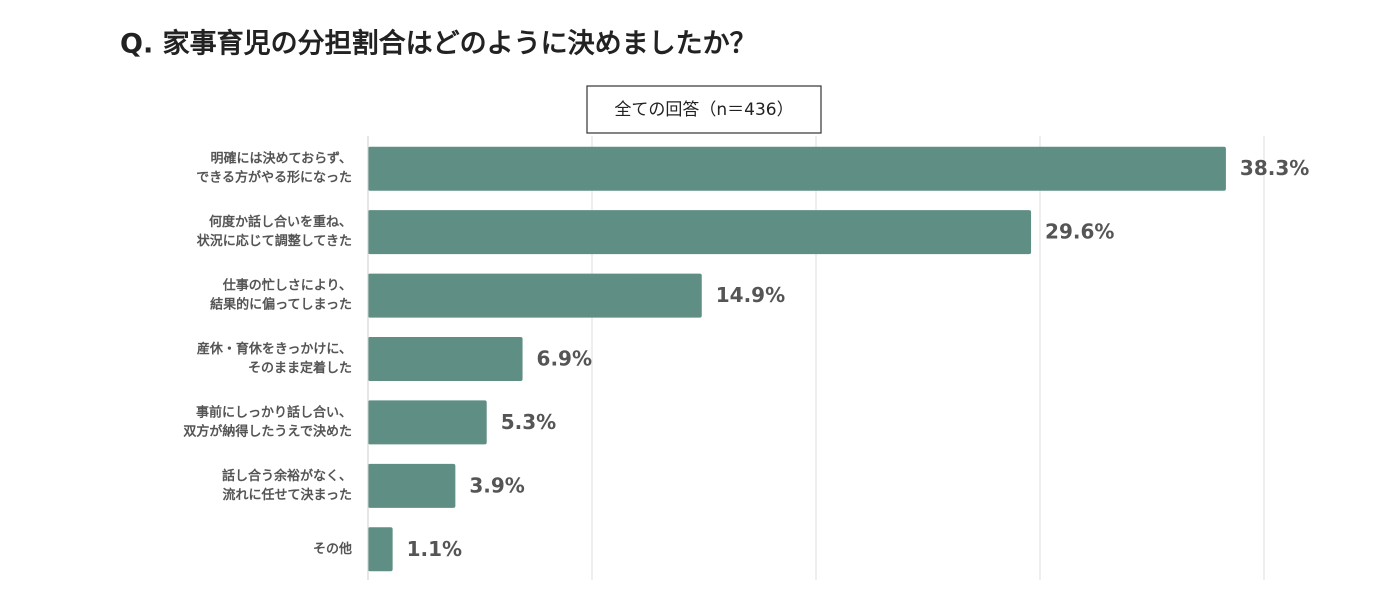  Describe the element at coordinates (274, 412) in the screenshot. I see `category-label: 事前にしっかり話し合い、` at that location.